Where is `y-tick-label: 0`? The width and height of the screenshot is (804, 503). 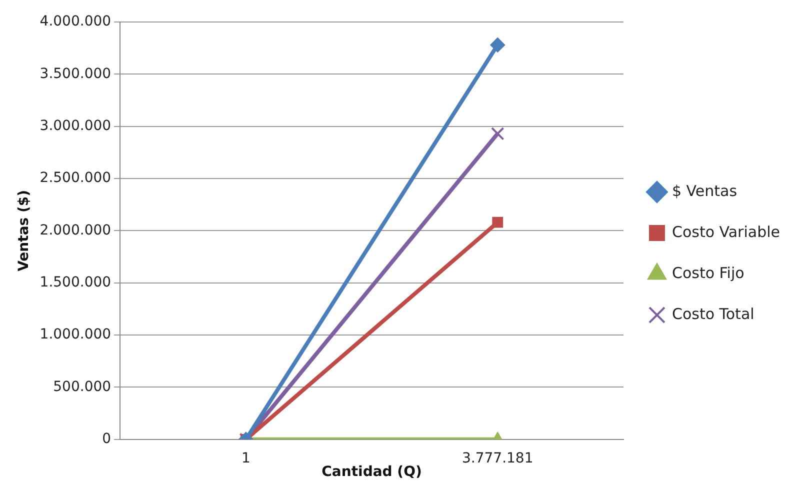 y-tick-label: 0 is located at coordinates (107, 439).